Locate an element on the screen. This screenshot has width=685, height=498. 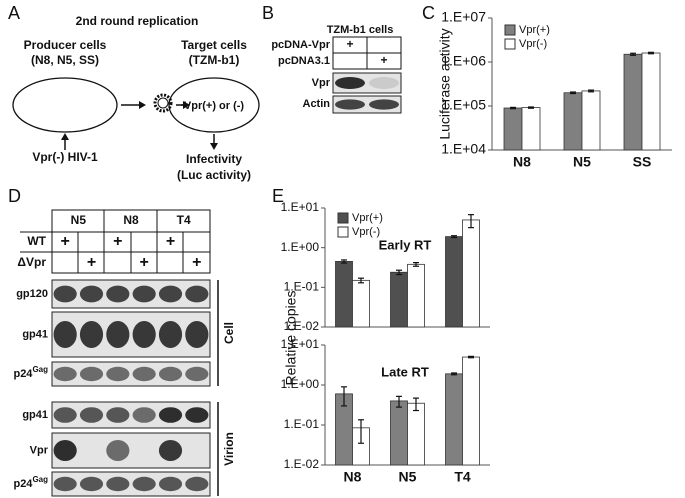
legend-label: Vpr(-) is located at coordinates (366, 232).